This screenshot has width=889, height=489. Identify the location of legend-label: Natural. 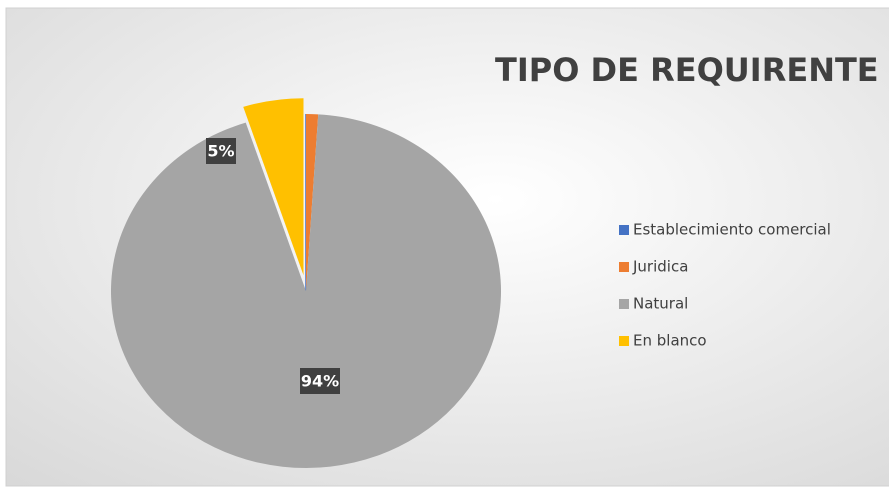
(660, 304).